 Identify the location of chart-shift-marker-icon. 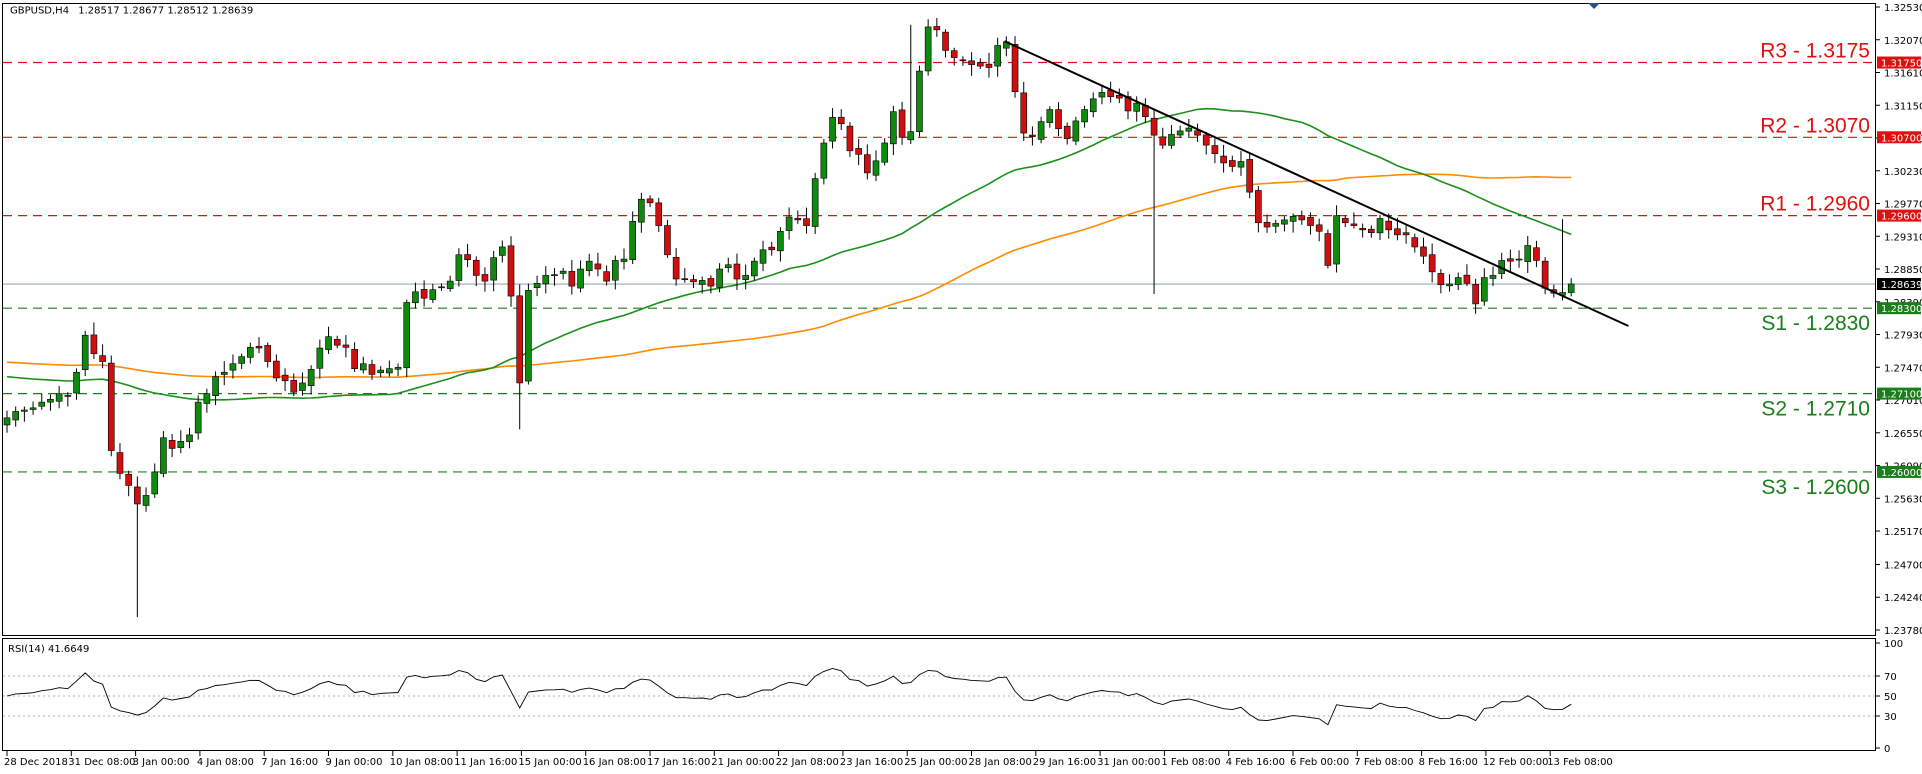
(1594, 6).